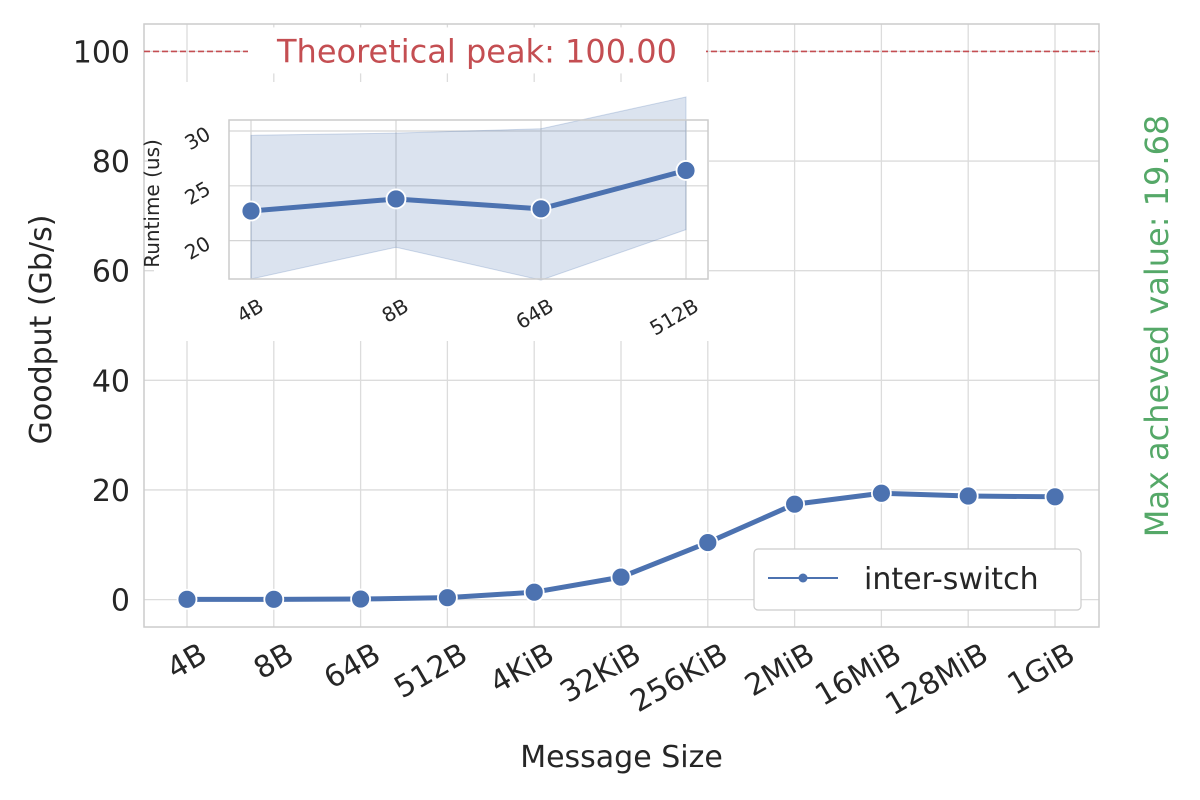  What do you see at coordinates (152, 203) in the screenshot?
I see `inset-y-axis-title: Runtime (us)` at bounding box center [152, 203].